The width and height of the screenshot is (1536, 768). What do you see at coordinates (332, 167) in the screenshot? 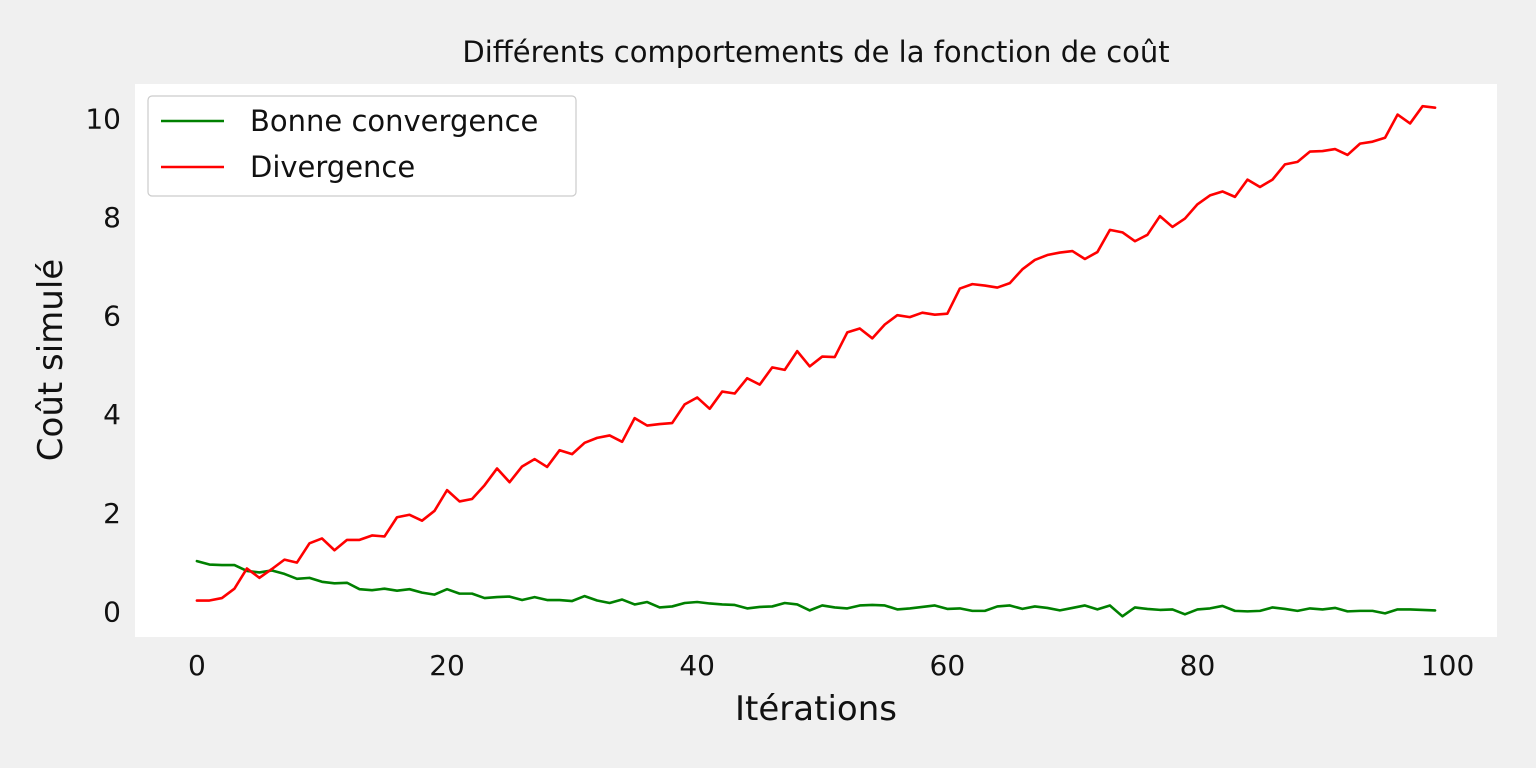
I see `legend-label: Divergence` at bounding box center [332, 167].